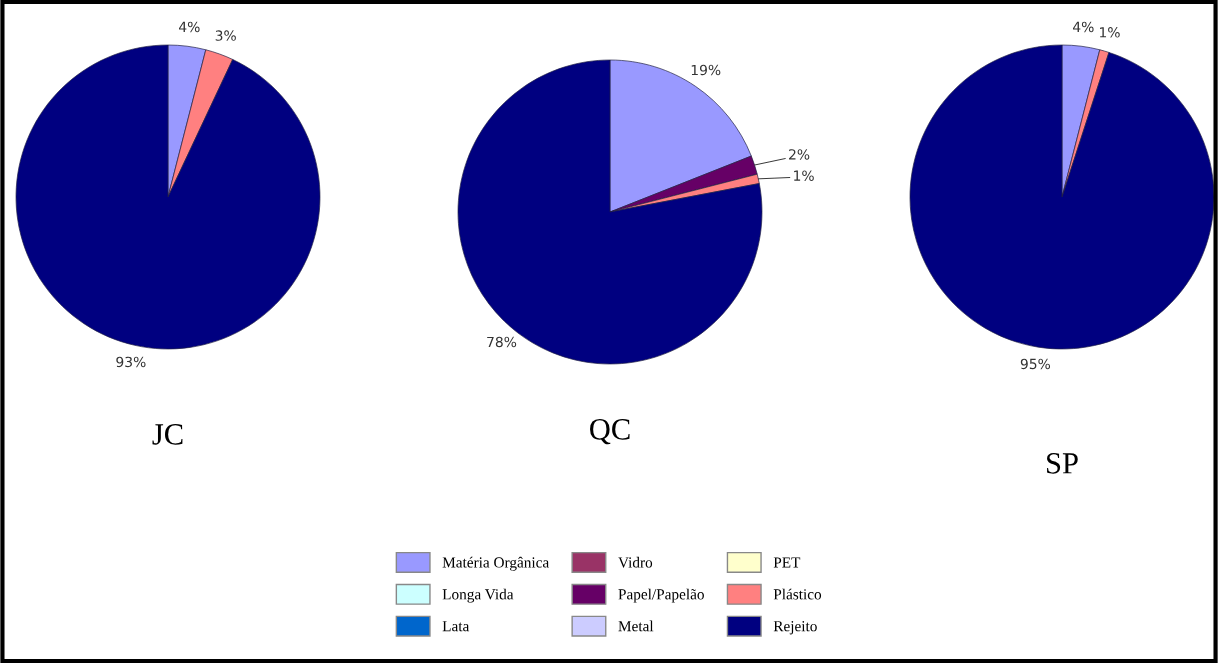 This screenshot has width=1218, height=663. What do you see at coordinates (502, 342) in the screenshot?
I see `data-label: 78%` at bounding box center [502, 342].